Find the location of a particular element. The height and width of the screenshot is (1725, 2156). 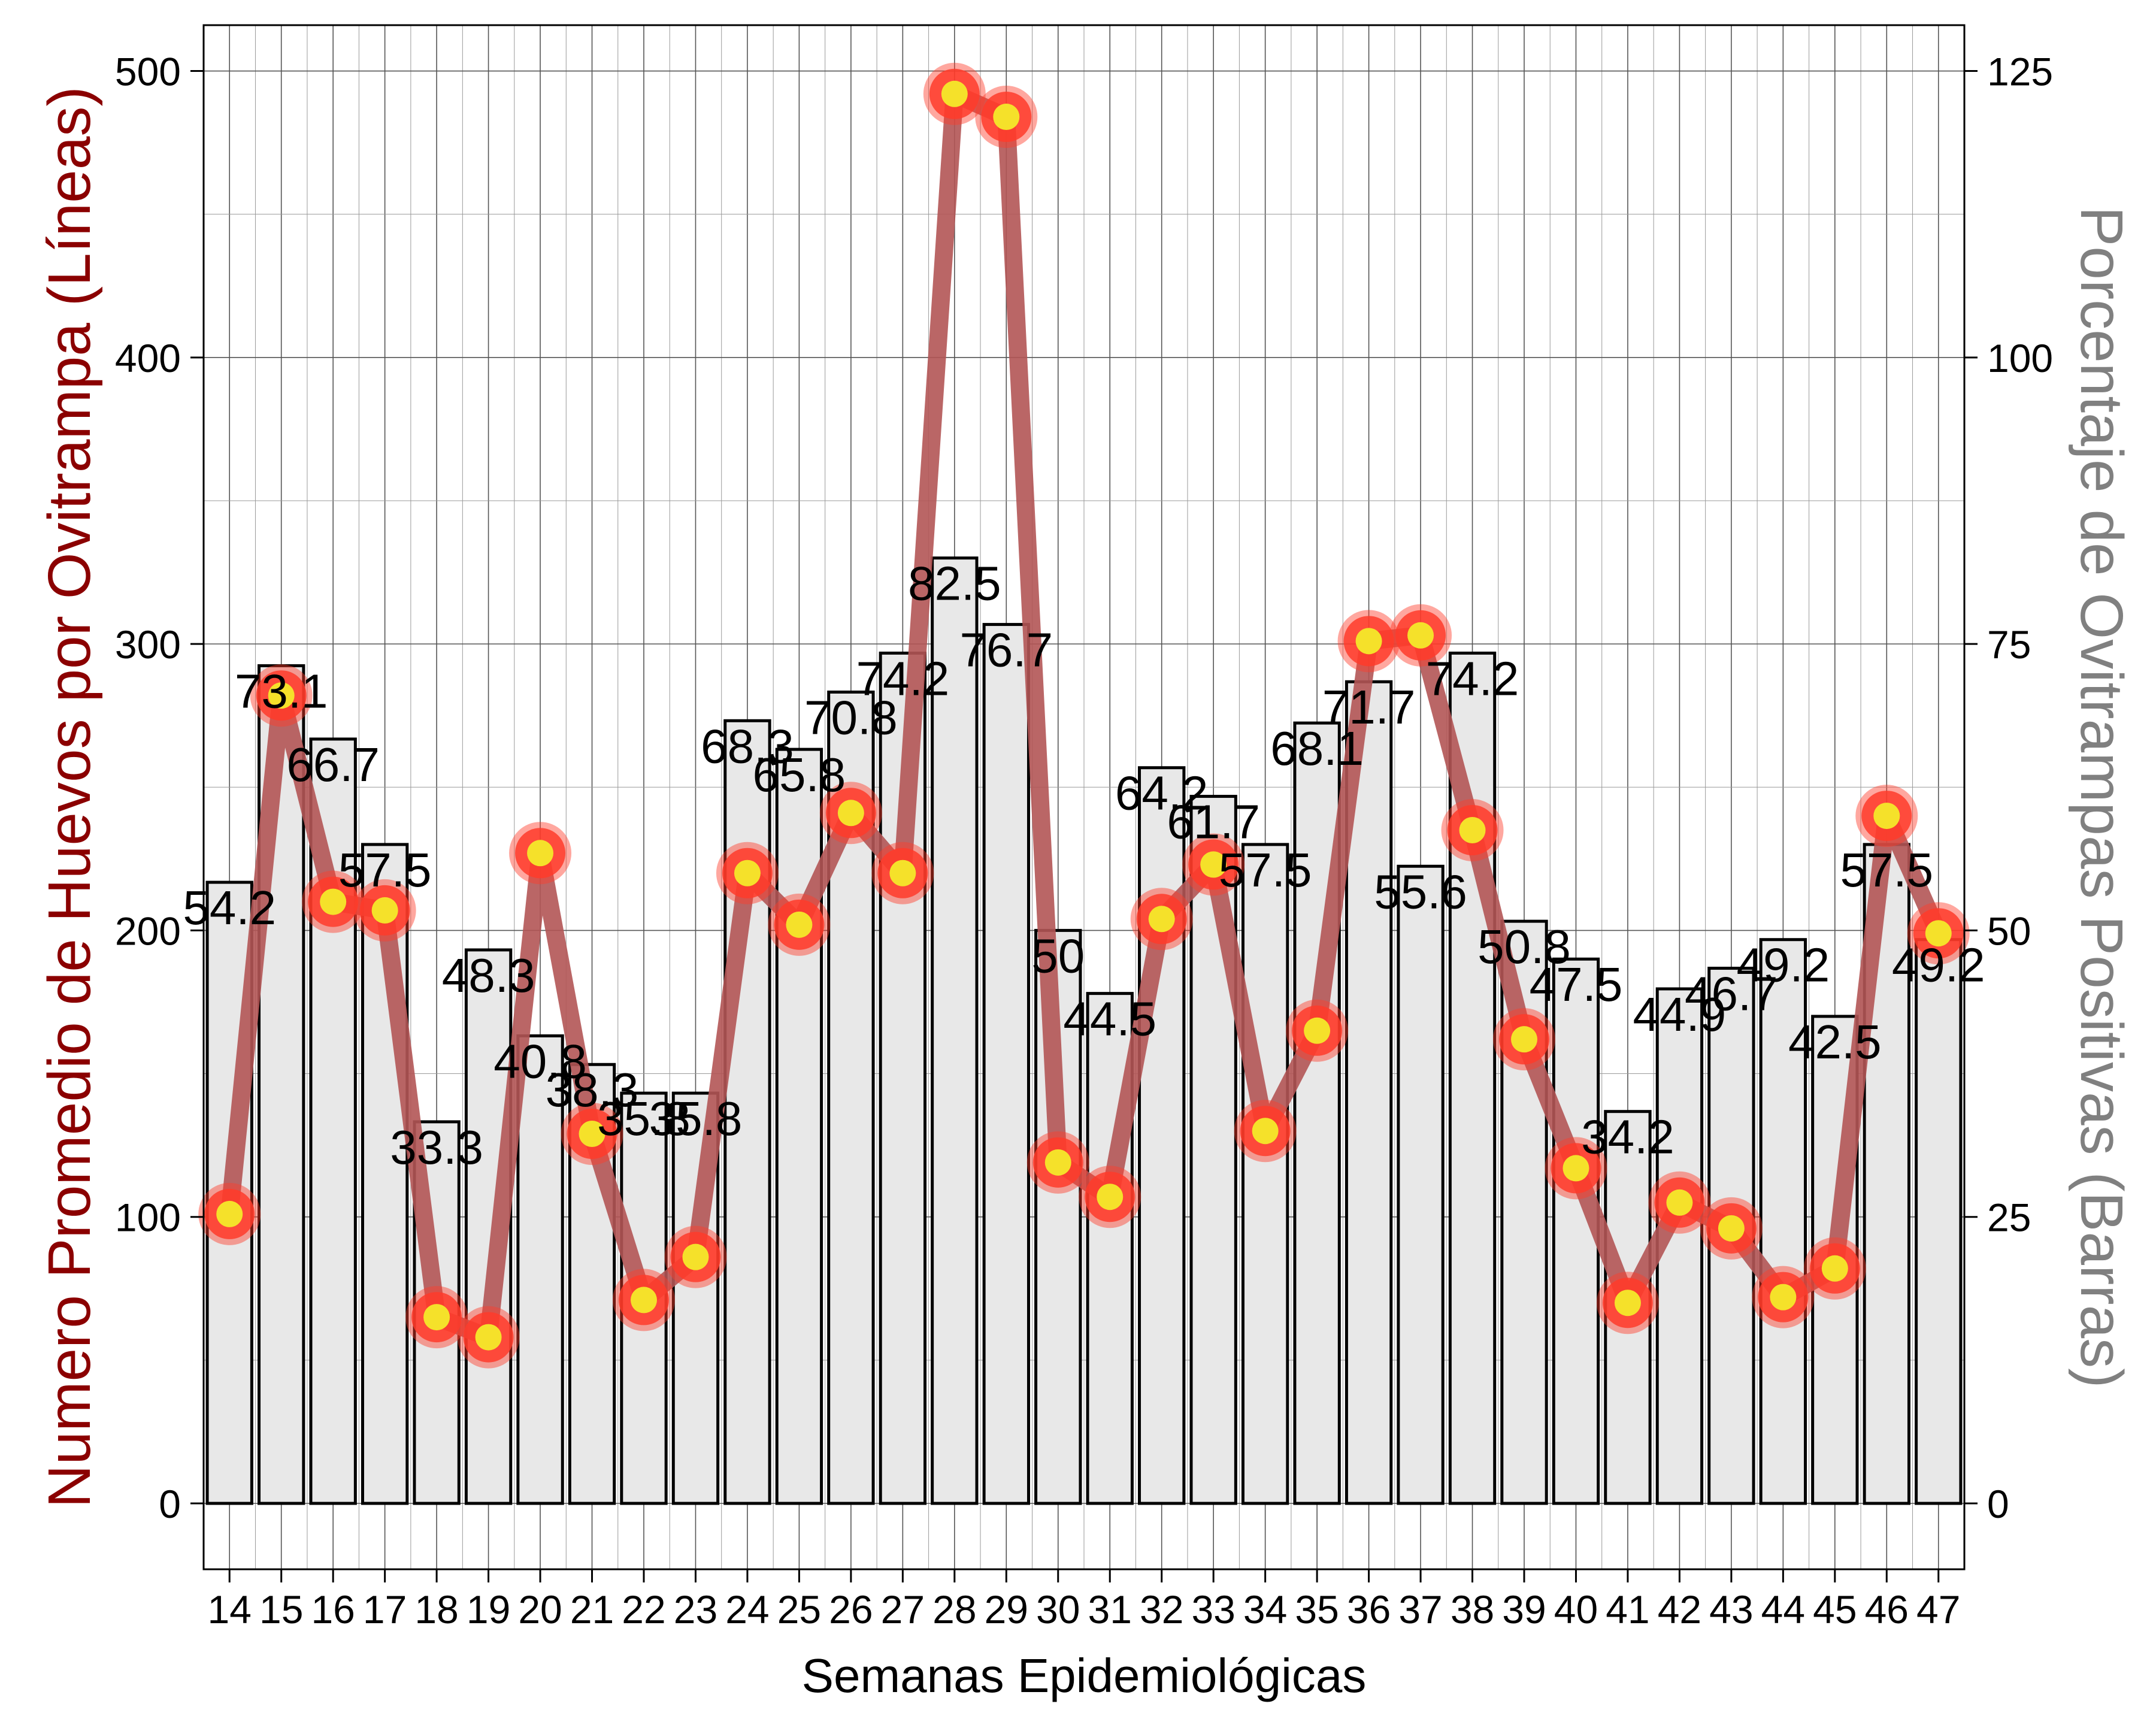

bar-value-label: 76.7 is located at coordinates (1006, 650).